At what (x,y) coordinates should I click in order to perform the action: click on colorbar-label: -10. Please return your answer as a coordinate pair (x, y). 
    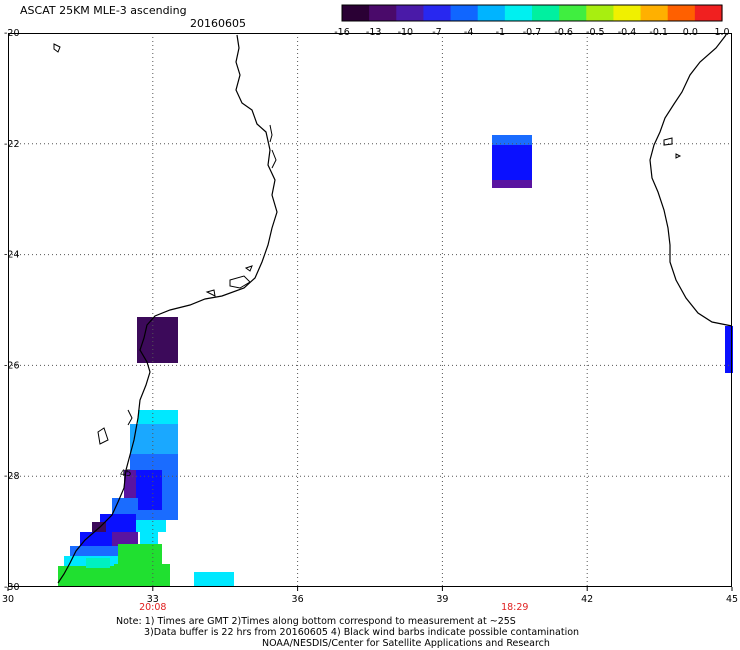
    Looking at the image, I should click on (406, 31).